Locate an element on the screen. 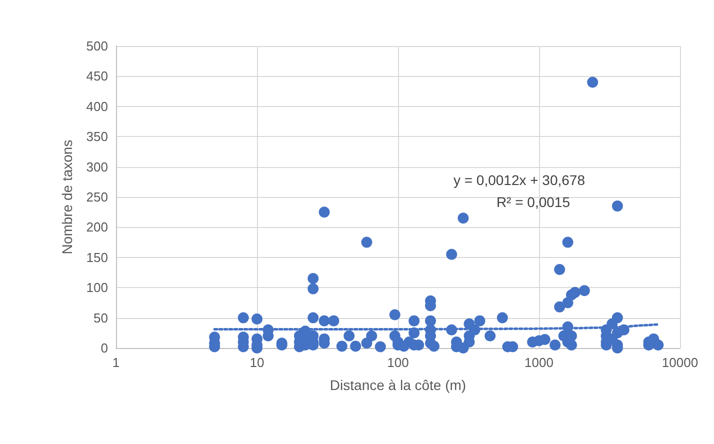 The width and height of the screenshot is (714, 444). x-tick-label: 1 is located at coordinates (116, 362).